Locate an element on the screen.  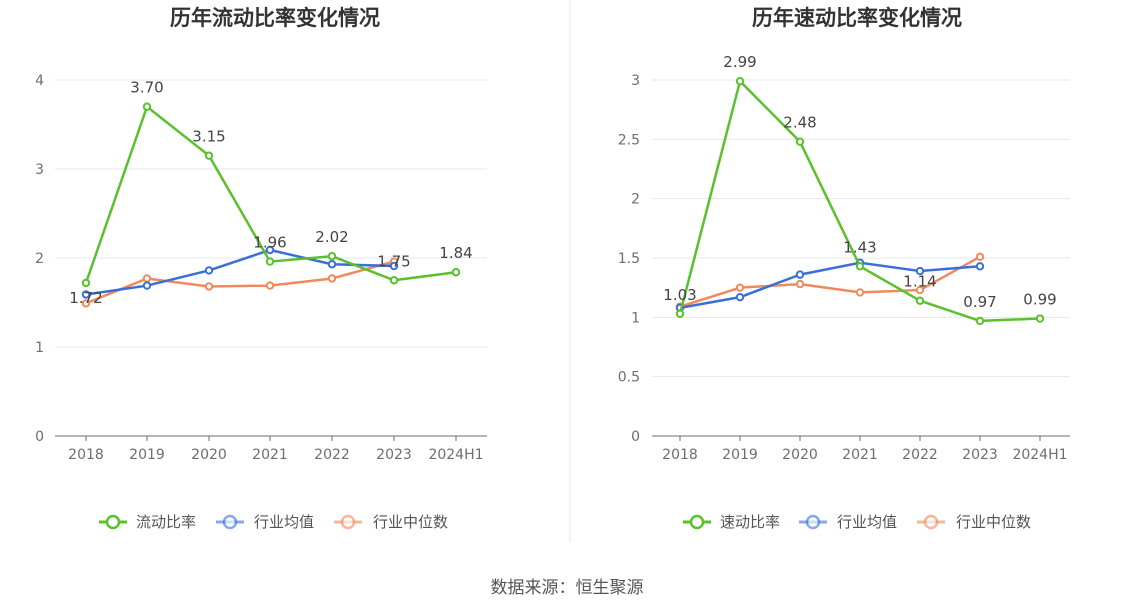
chart-title: 历年速动比率变化情况 is located at coordinates (857, 18).